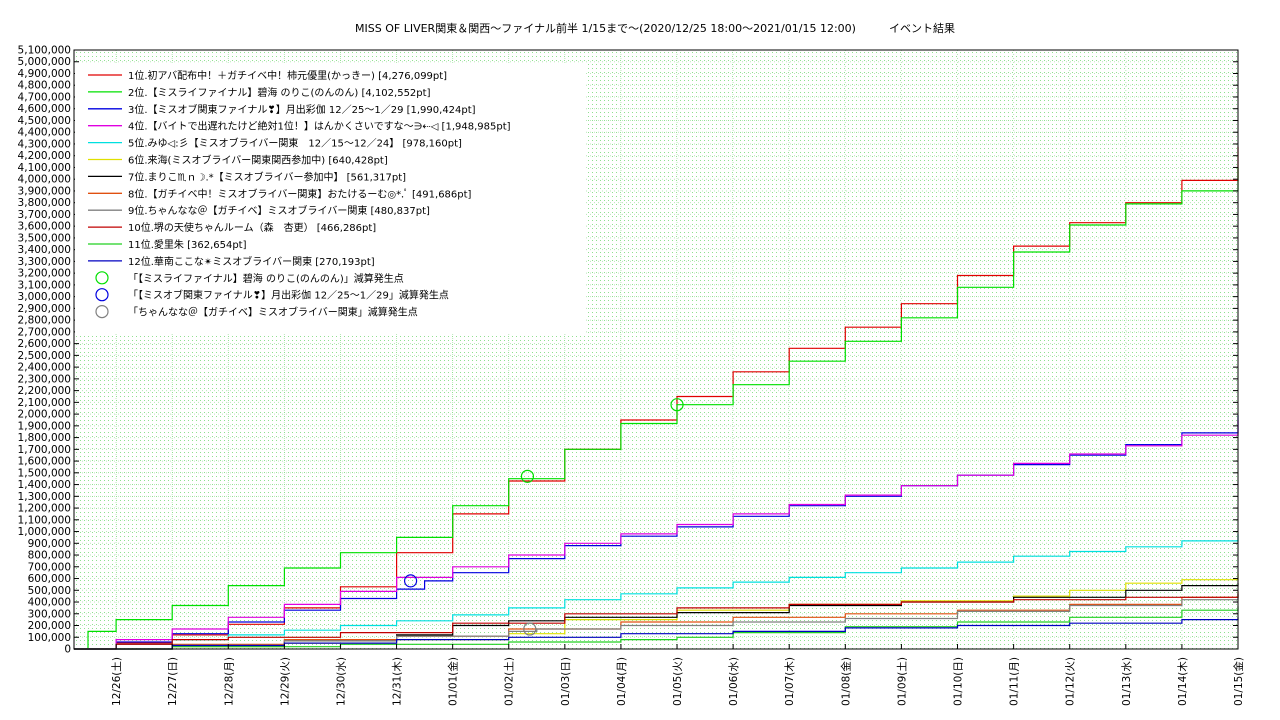  Describe the element at coordinates (44, 274) in the screenshot. I see `y-tick-label: 3,200,000` at that location.